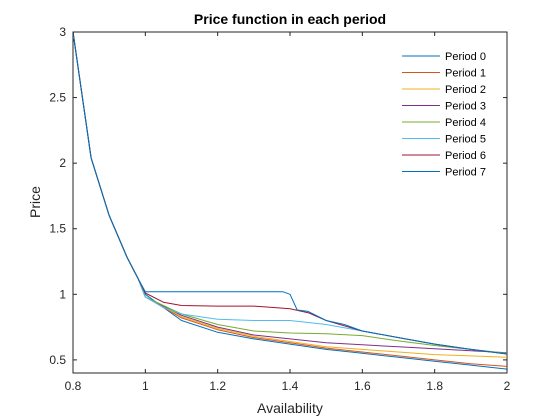  What do you see at coordinates (465, 57) in the screenshot?
I see `legend-label-period-0: Period 0` at bounding box center [465, 57].